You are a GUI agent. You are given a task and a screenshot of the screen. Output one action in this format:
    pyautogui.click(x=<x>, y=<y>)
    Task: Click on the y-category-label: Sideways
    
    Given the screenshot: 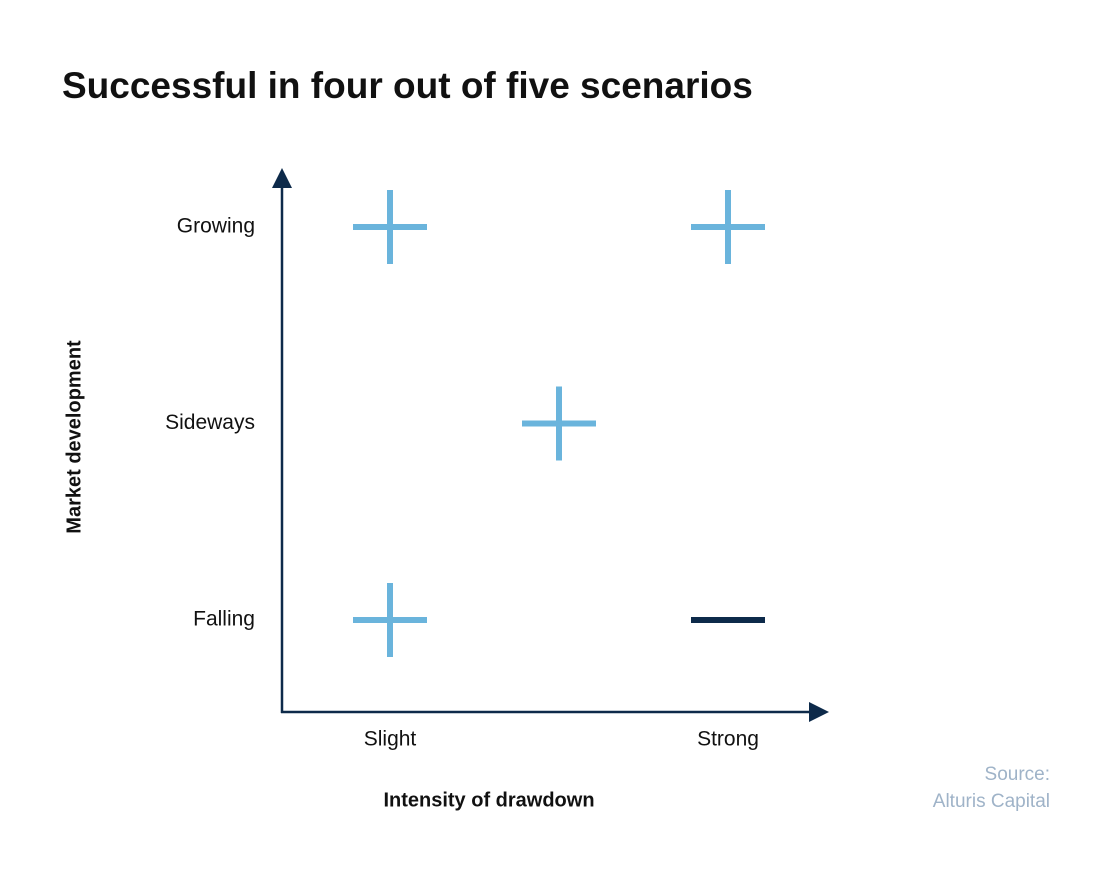 What is the action you would take?
    pyautogui.click(x=210, y=422)
    